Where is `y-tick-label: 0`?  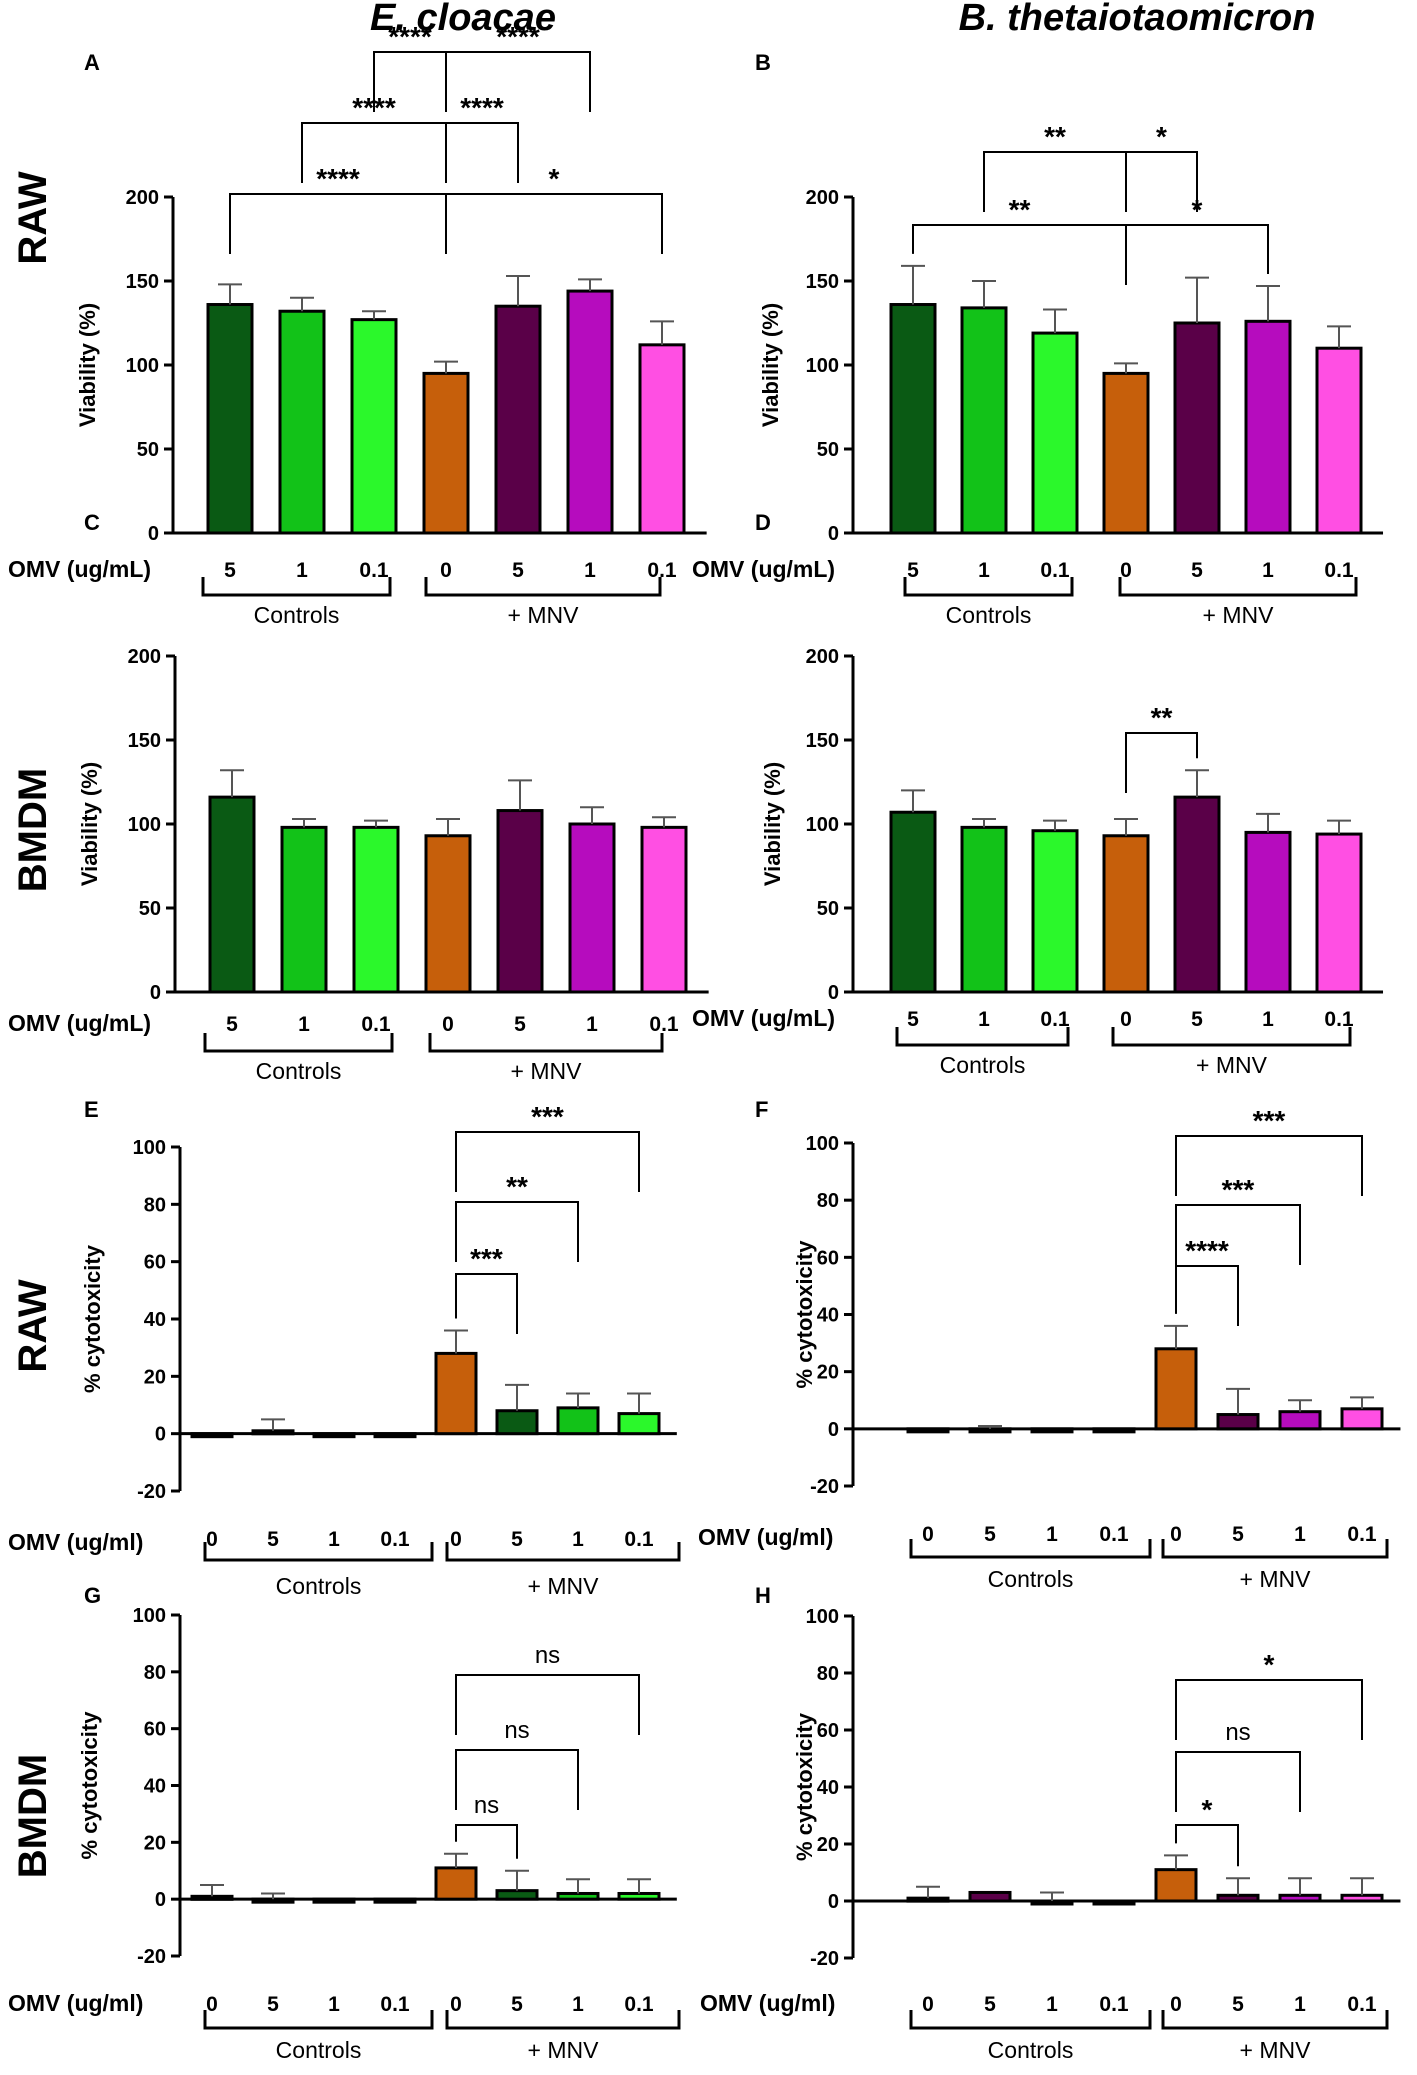 y-tick-label: 0 is located at coordinates (833, 1430).